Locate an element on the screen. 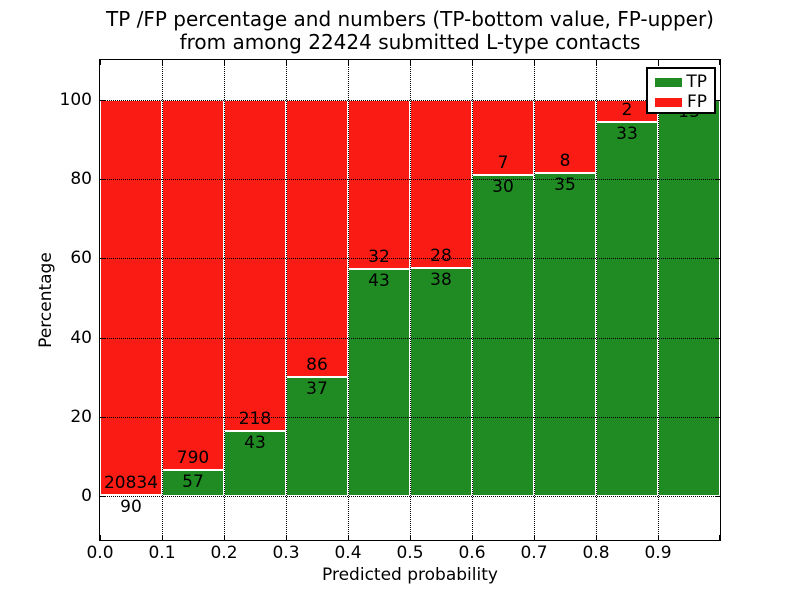  tp-color-swatch is located at coordinates (668, 82).